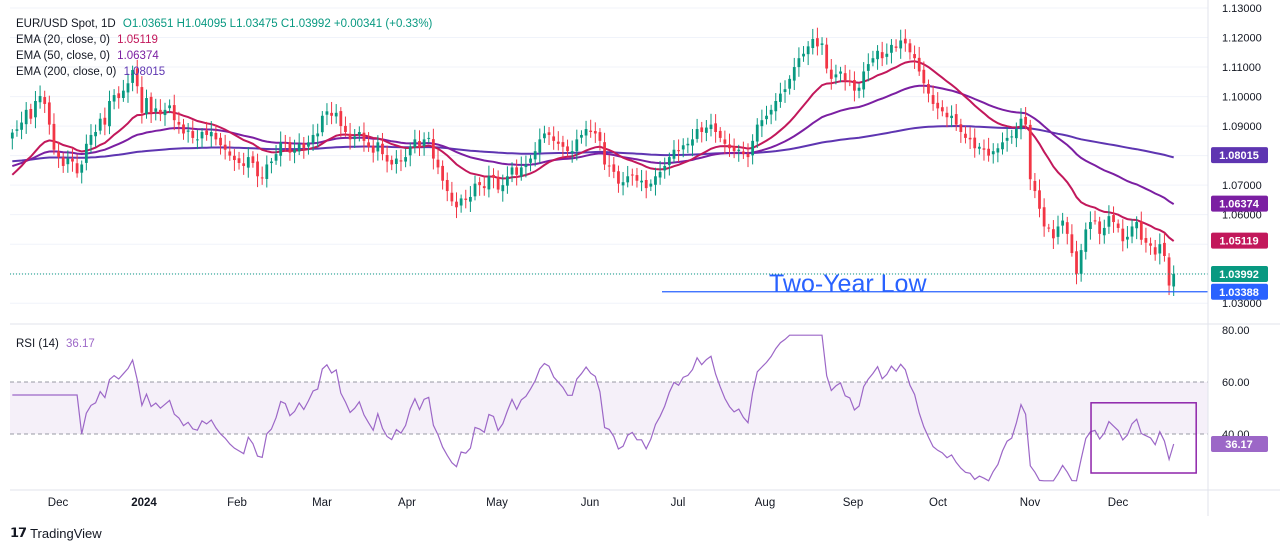 The height and width of the screenshot is (549, 1280). I want to click on x-tick-label: Jun, so click(590, 503).